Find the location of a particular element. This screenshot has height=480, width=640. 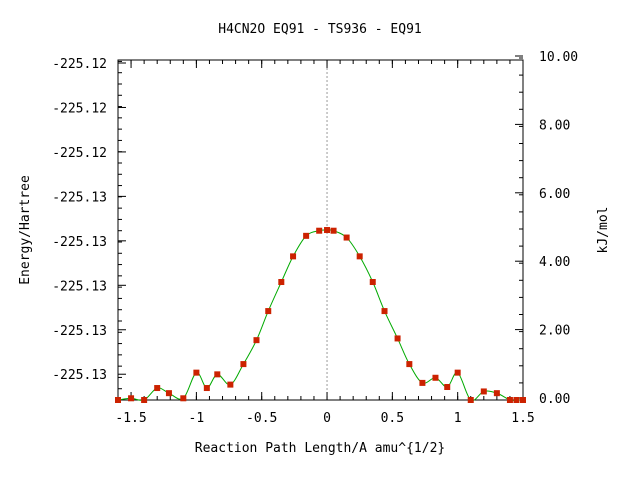

x-tick-labels: -1.5 -1 -0.5 0 0.5 1 1.5 is located at coordinates (324, 418).